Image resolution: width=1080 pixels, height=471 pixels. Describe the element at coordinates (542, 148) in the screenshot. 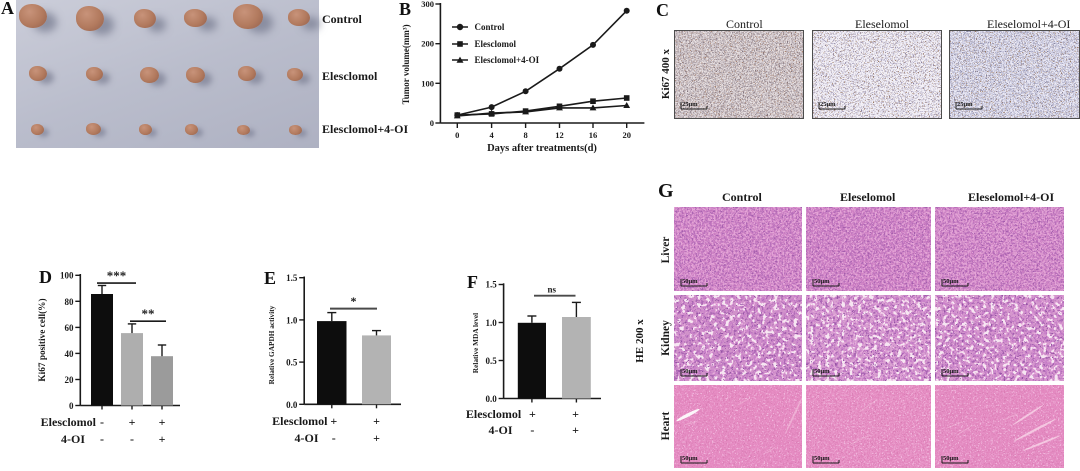

I see `svg-text: Days after treatments(d)` at that location.